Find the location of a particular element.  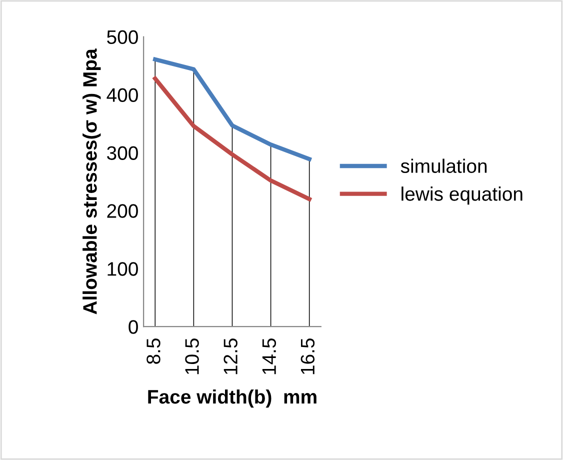

y-tick-label: 100 is located at coordinates (123, 269).